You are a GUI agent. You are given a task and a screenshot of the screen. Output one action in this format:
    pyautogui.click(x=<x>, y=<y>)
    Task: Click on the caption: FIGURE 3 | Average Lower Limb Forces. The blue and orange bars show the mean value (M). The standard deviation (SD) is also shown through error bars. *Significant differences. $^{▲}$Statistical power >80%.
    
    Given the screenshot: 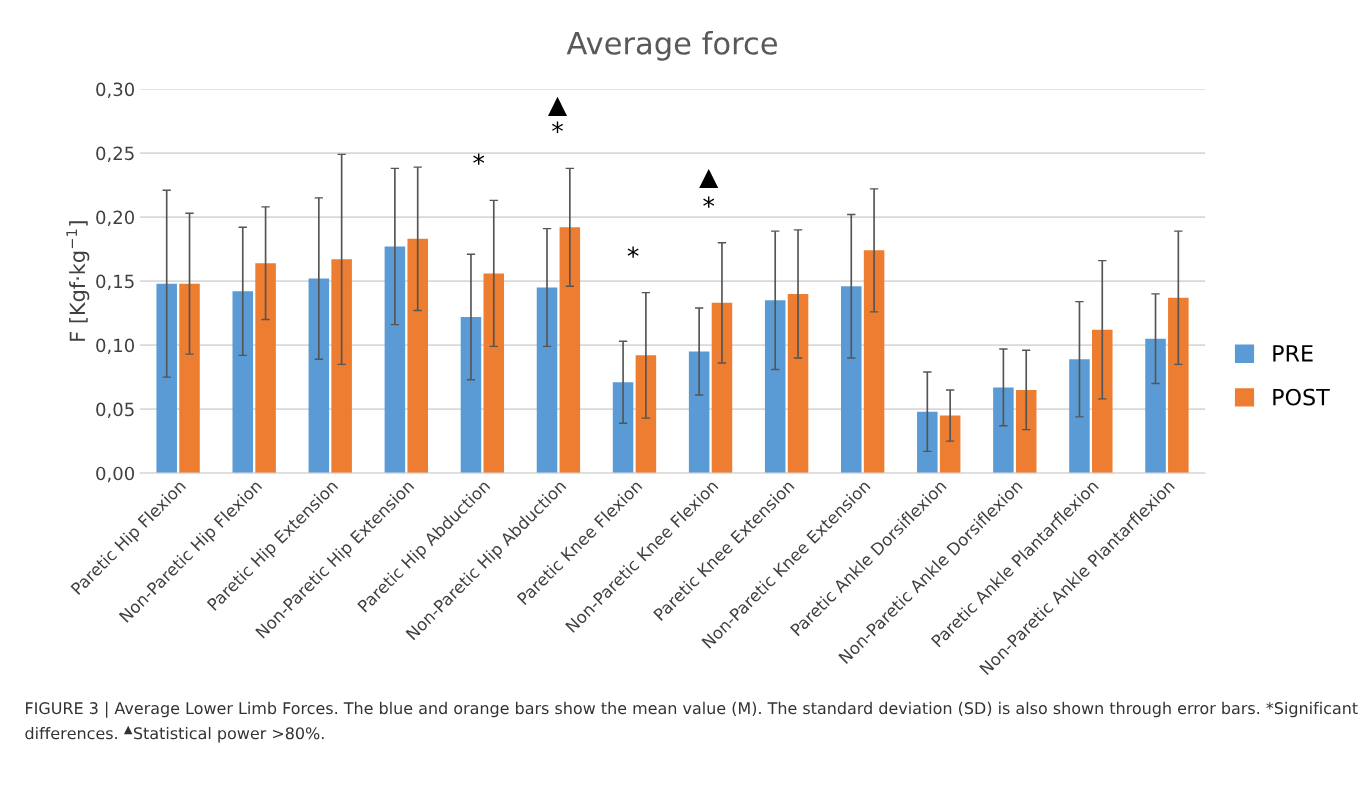 What is the action you would take?
    pyautogui.click(x=691, y=722)
    